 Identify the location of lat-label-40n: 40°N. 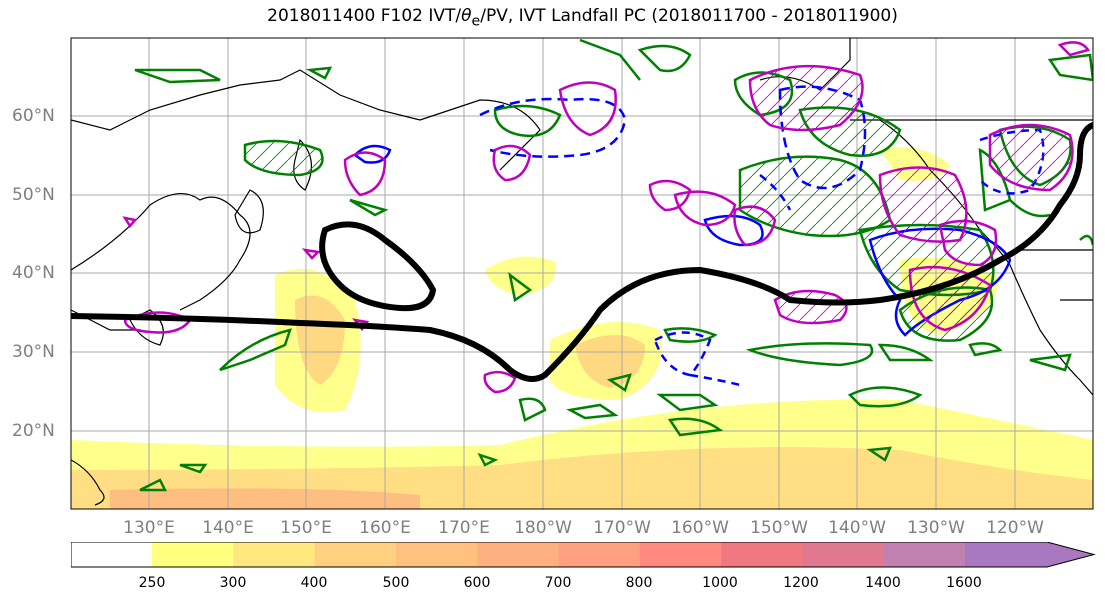
(33, 273).